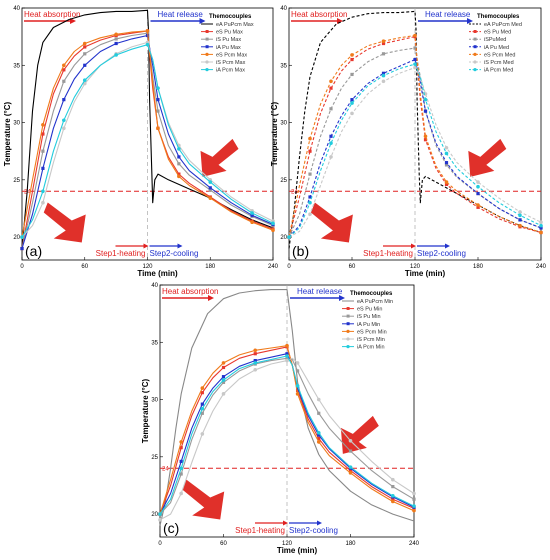  Describe the element at coordinates (368, 325) in the screenshot. I see `legend-entry: iA Pu Min` at that location.